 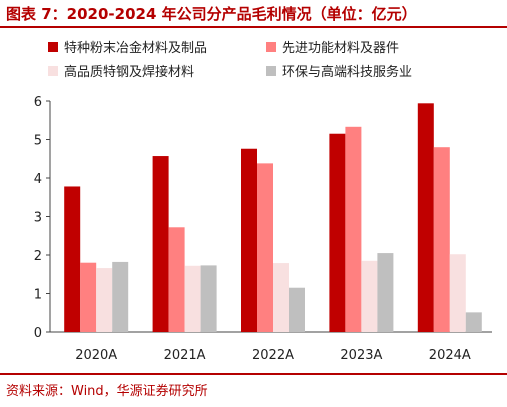 I want to click on x-tick-label: 2021A, so click(x=185, y=355).